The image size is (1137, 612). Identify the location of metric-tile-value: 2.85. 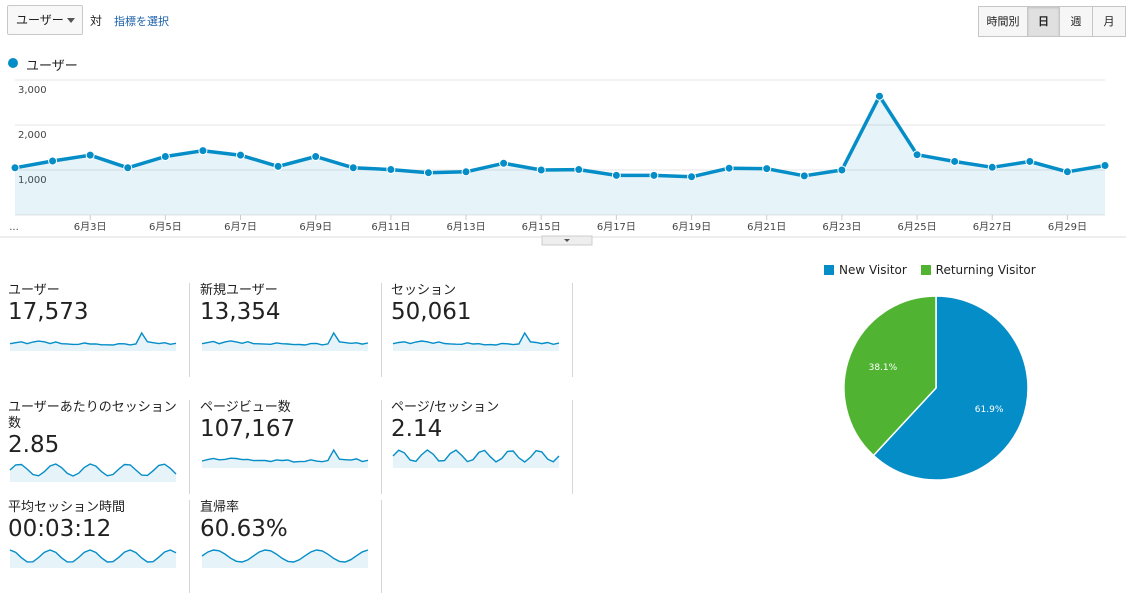
(34, 445).